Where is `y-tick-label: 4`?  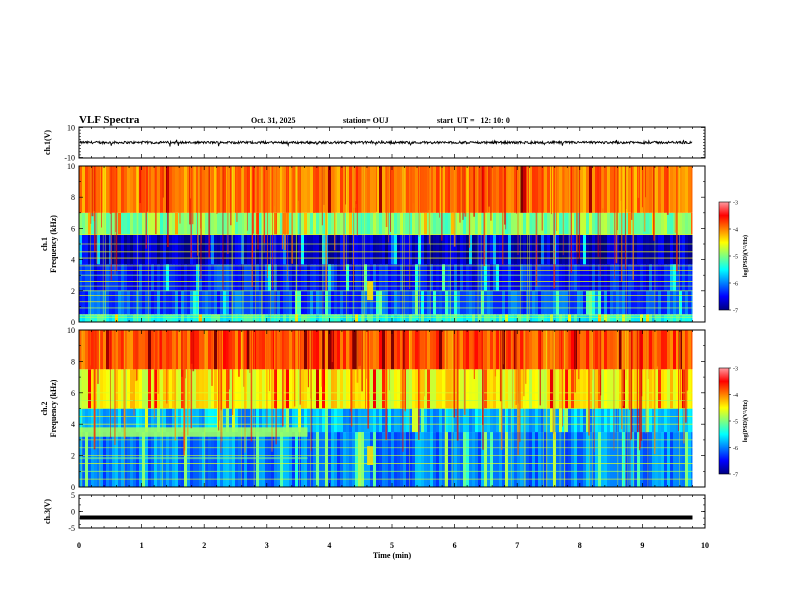
y-tick-label: 4 is located at coordinates (73, 424).